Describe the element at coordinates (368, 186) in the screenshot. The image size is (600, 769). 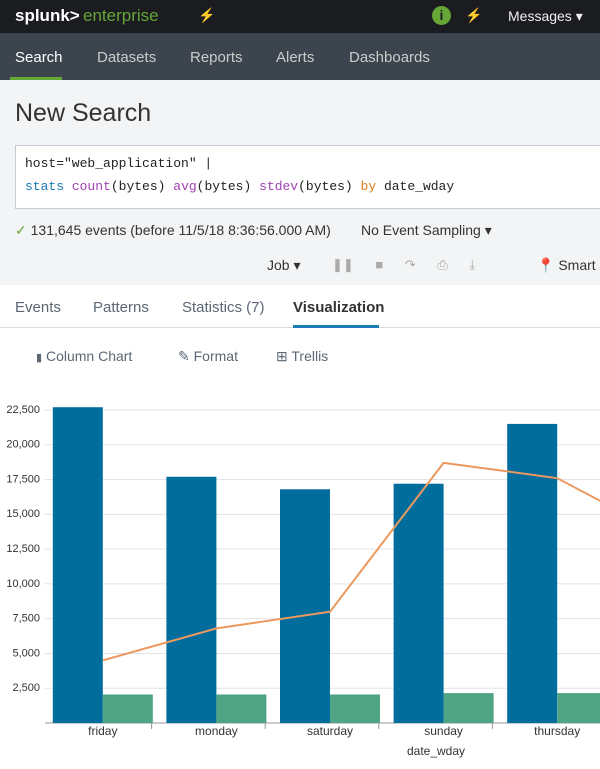
I see `query-token: by` at that location.